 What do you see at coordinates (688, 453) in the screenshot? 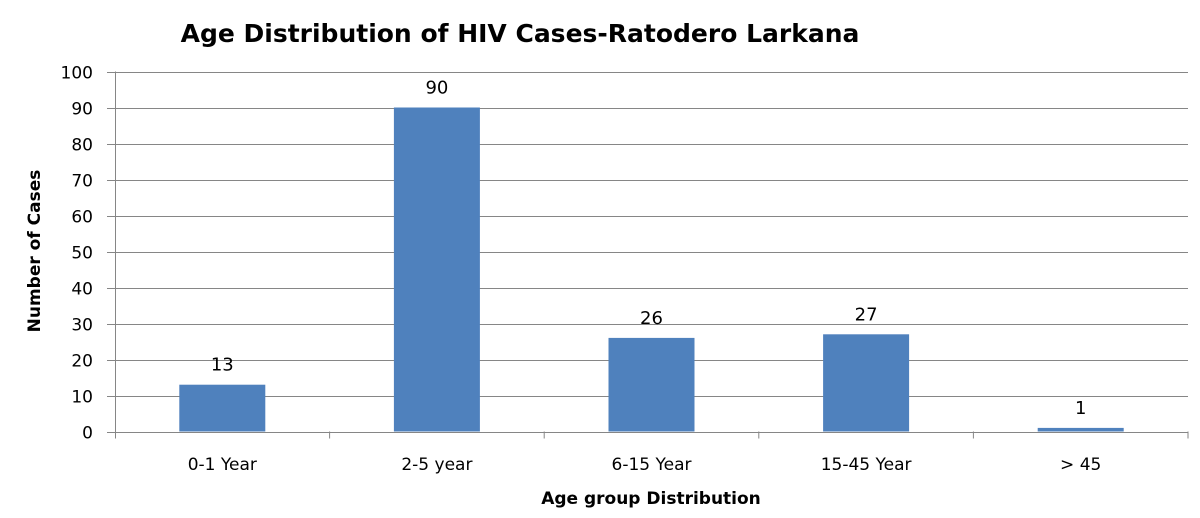
I see `x-axis-ticks: 0-1 Year 2-5 year 6-15 Year 15-45 Year > 45` at bounding box center [688, 453].